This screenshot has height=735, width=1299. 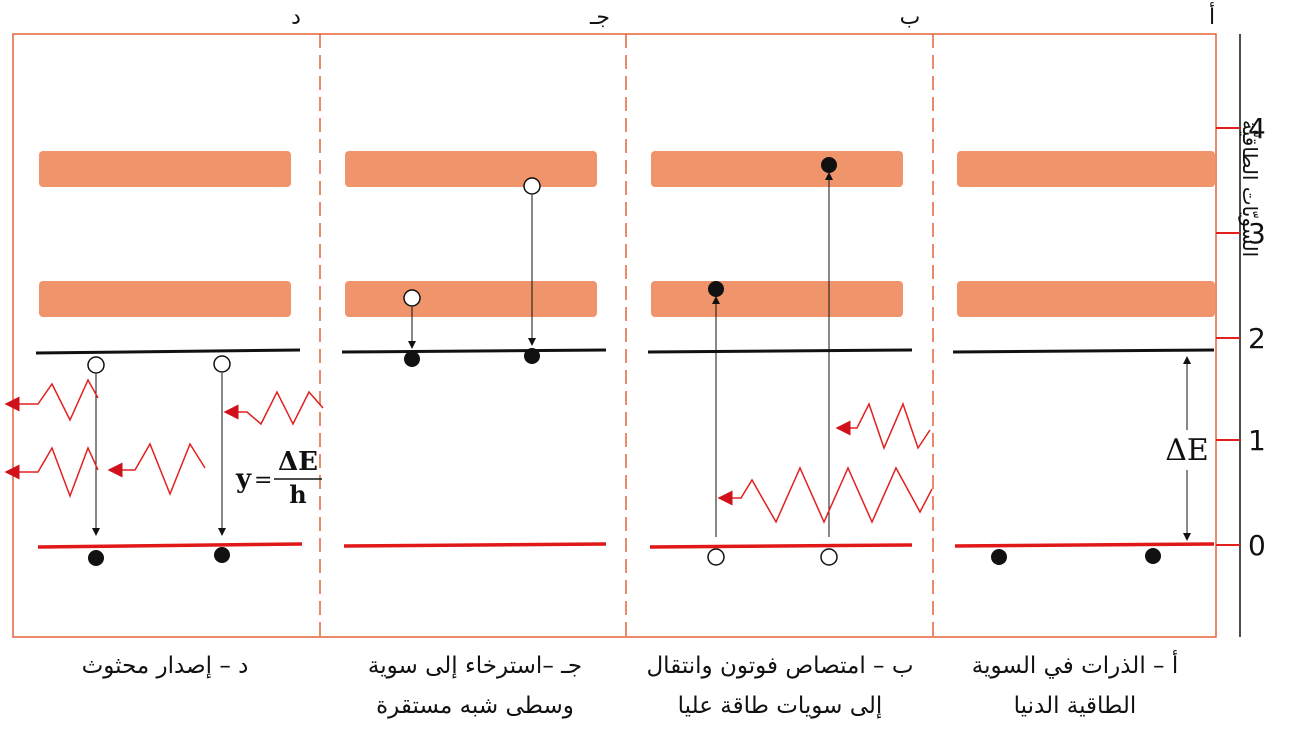 I want to click on axis-tick-label-4: 4, so click(x=1257, y=128).